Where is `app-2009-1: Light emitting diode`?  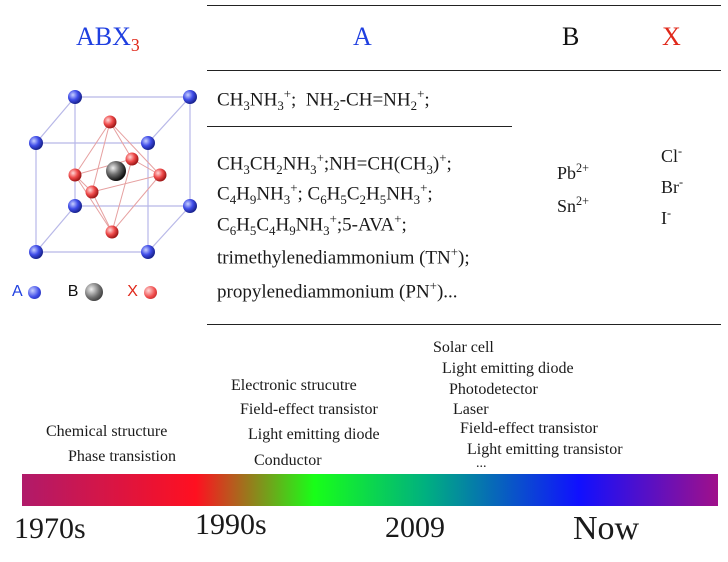 app-2009-1: Light emitting diode is located at coordinates (508, 368).